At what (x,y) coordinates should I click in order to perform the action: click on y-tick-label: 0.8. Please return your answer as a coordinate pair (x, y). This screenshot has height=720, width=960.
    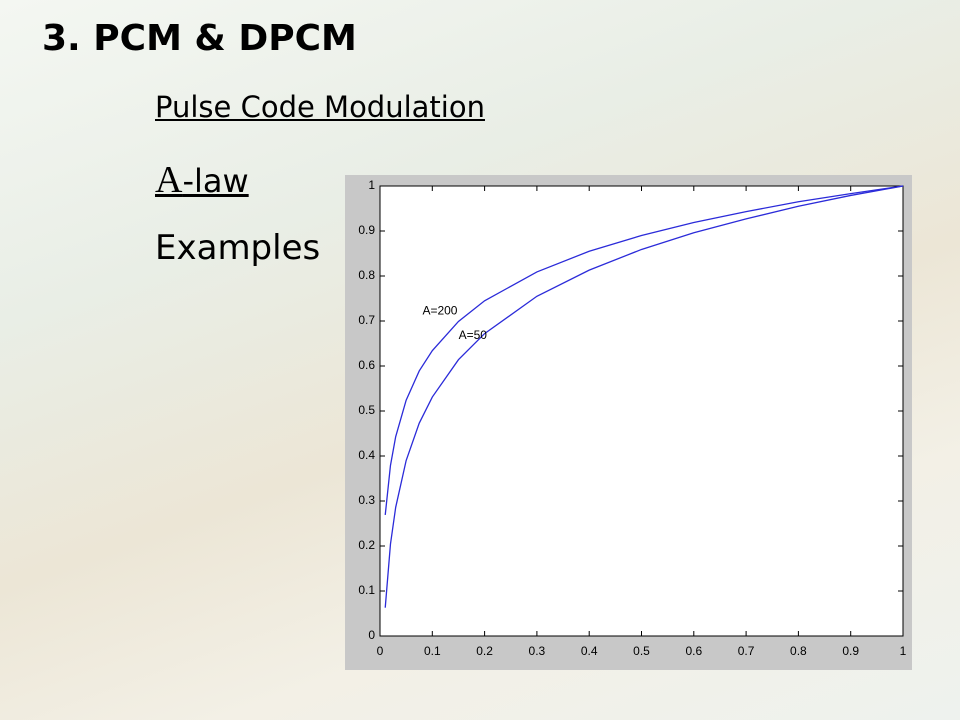
    Looking at the image, I should click on (366, 275).